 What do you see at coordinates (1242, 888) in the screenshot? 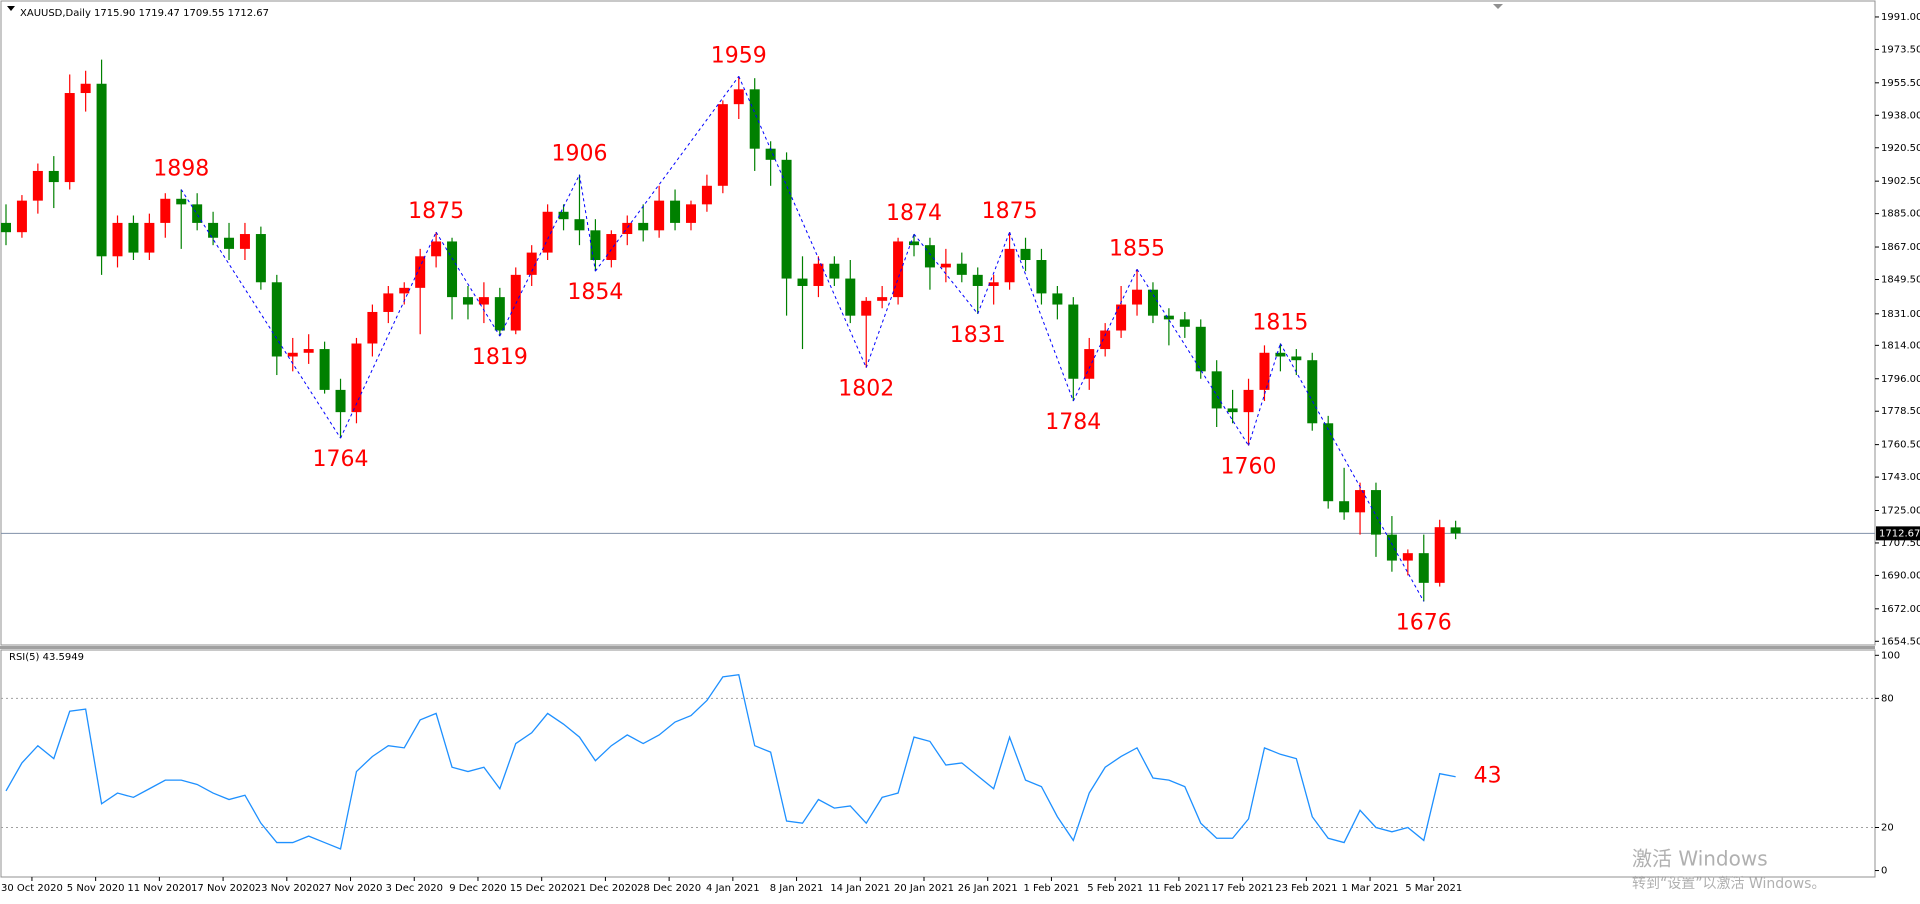
I see `x-tick-label: 17 Feb 2021` at bounding box center [1242, 888].